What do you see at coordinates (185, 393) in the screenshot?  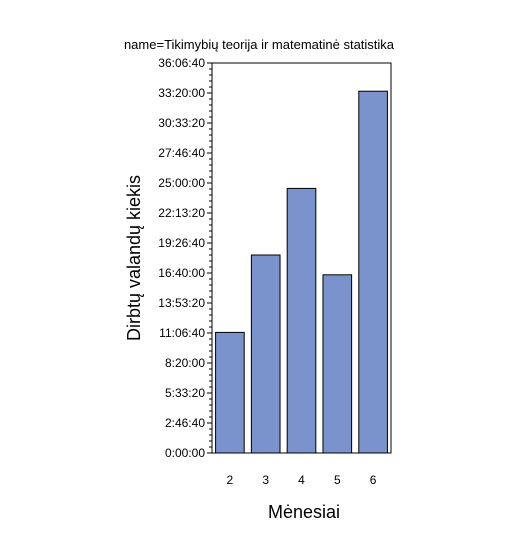 I see `y-tick-label: 5:33:20` at bounding box center [185, 393].